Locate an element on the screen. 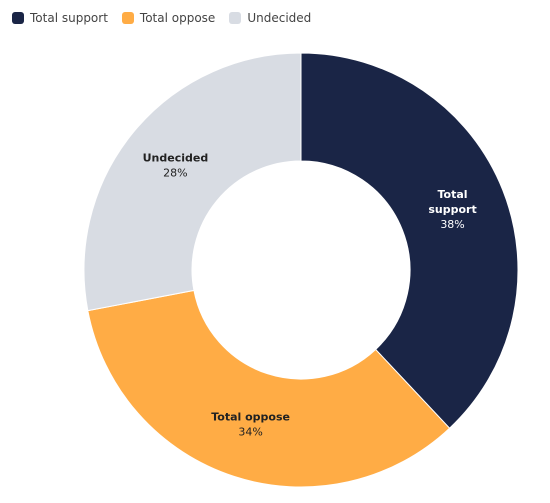 This screenshot has width=550, height=503. legend-swatch-undecided is located at coordinates (235, 18).